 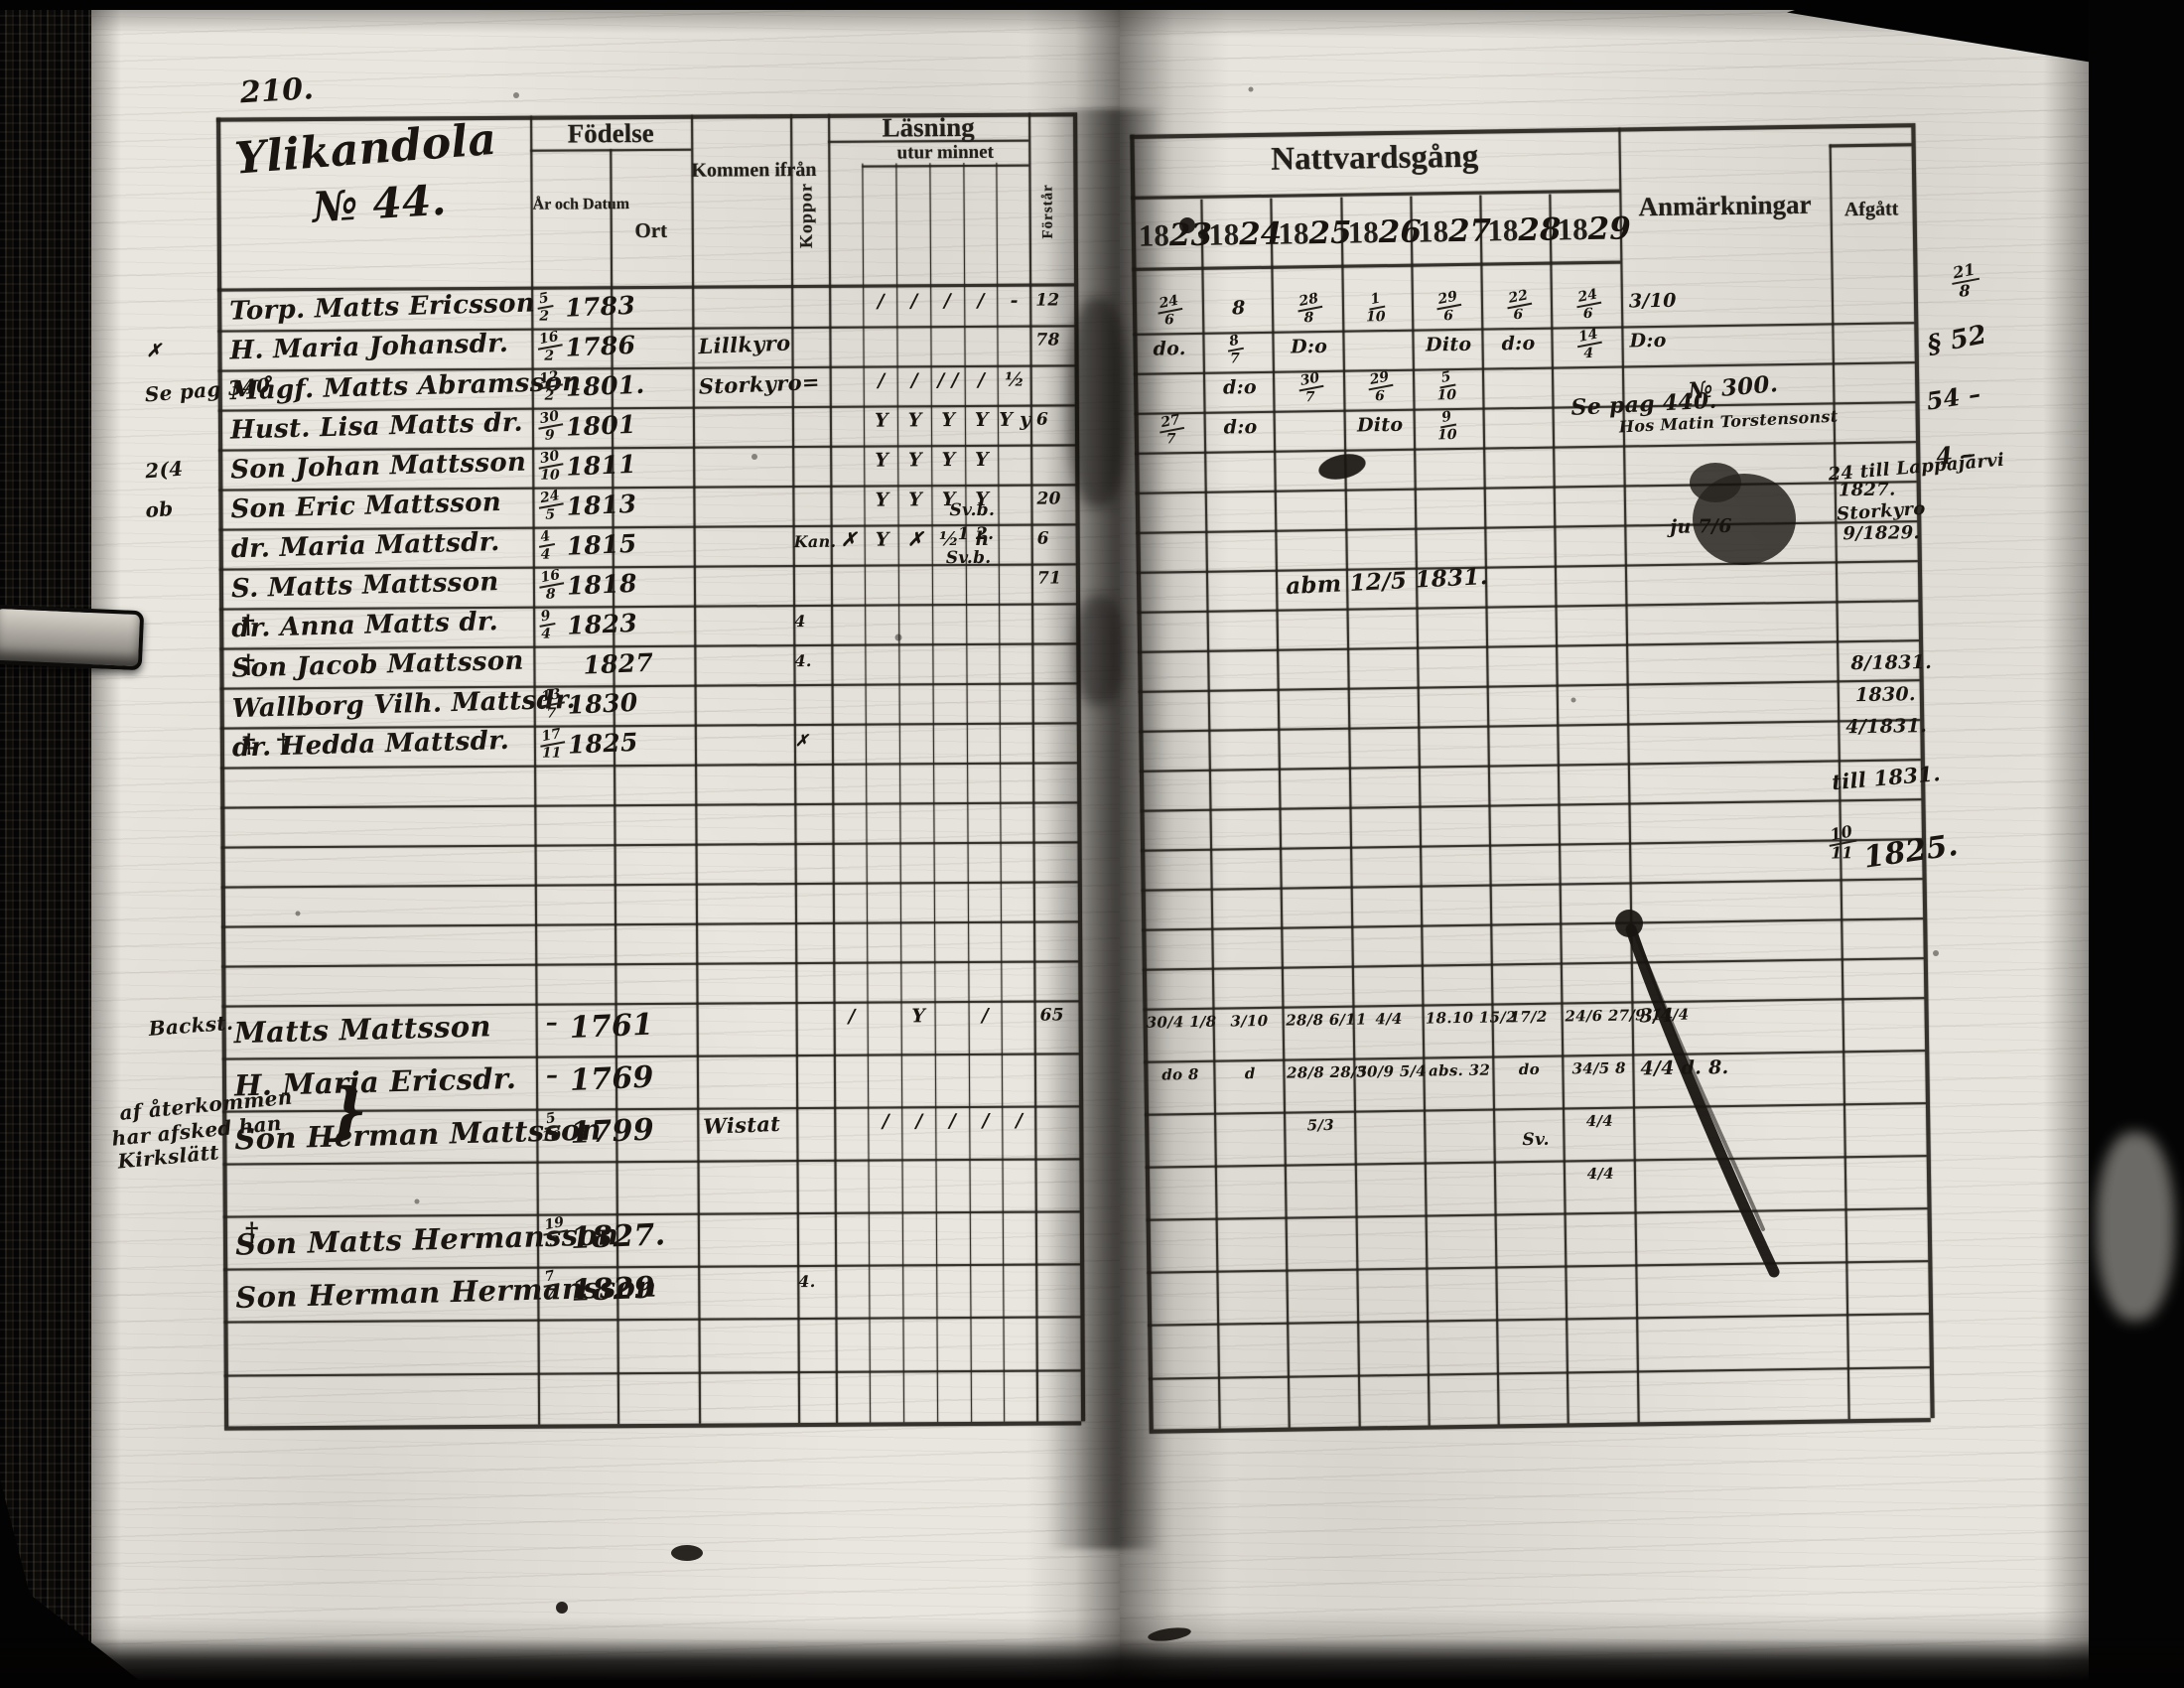 What do you see at coordinates (1092, 5) in the screenshot?
I see `scan-border-top` at bounding box center [1092, 5].